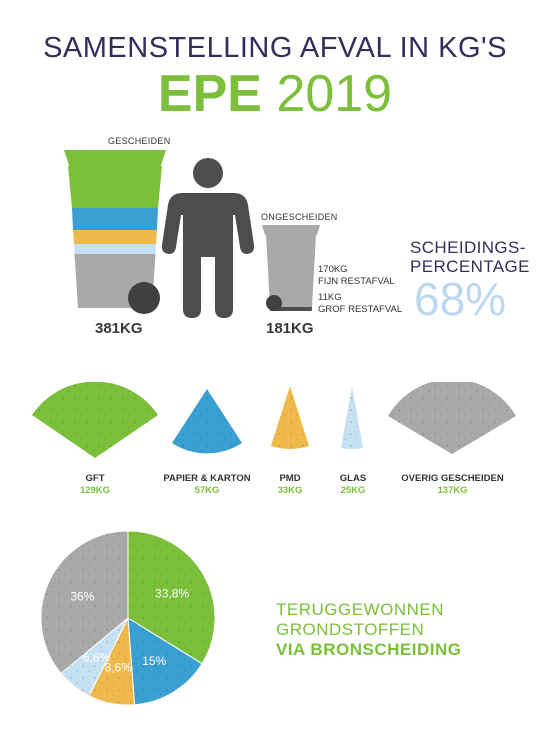 The width and height of the screenshot is (550, 750). What do you see at coordinates (208, 238) in the screenshot?
I see `person-icon` at bounding box center [208, 238].